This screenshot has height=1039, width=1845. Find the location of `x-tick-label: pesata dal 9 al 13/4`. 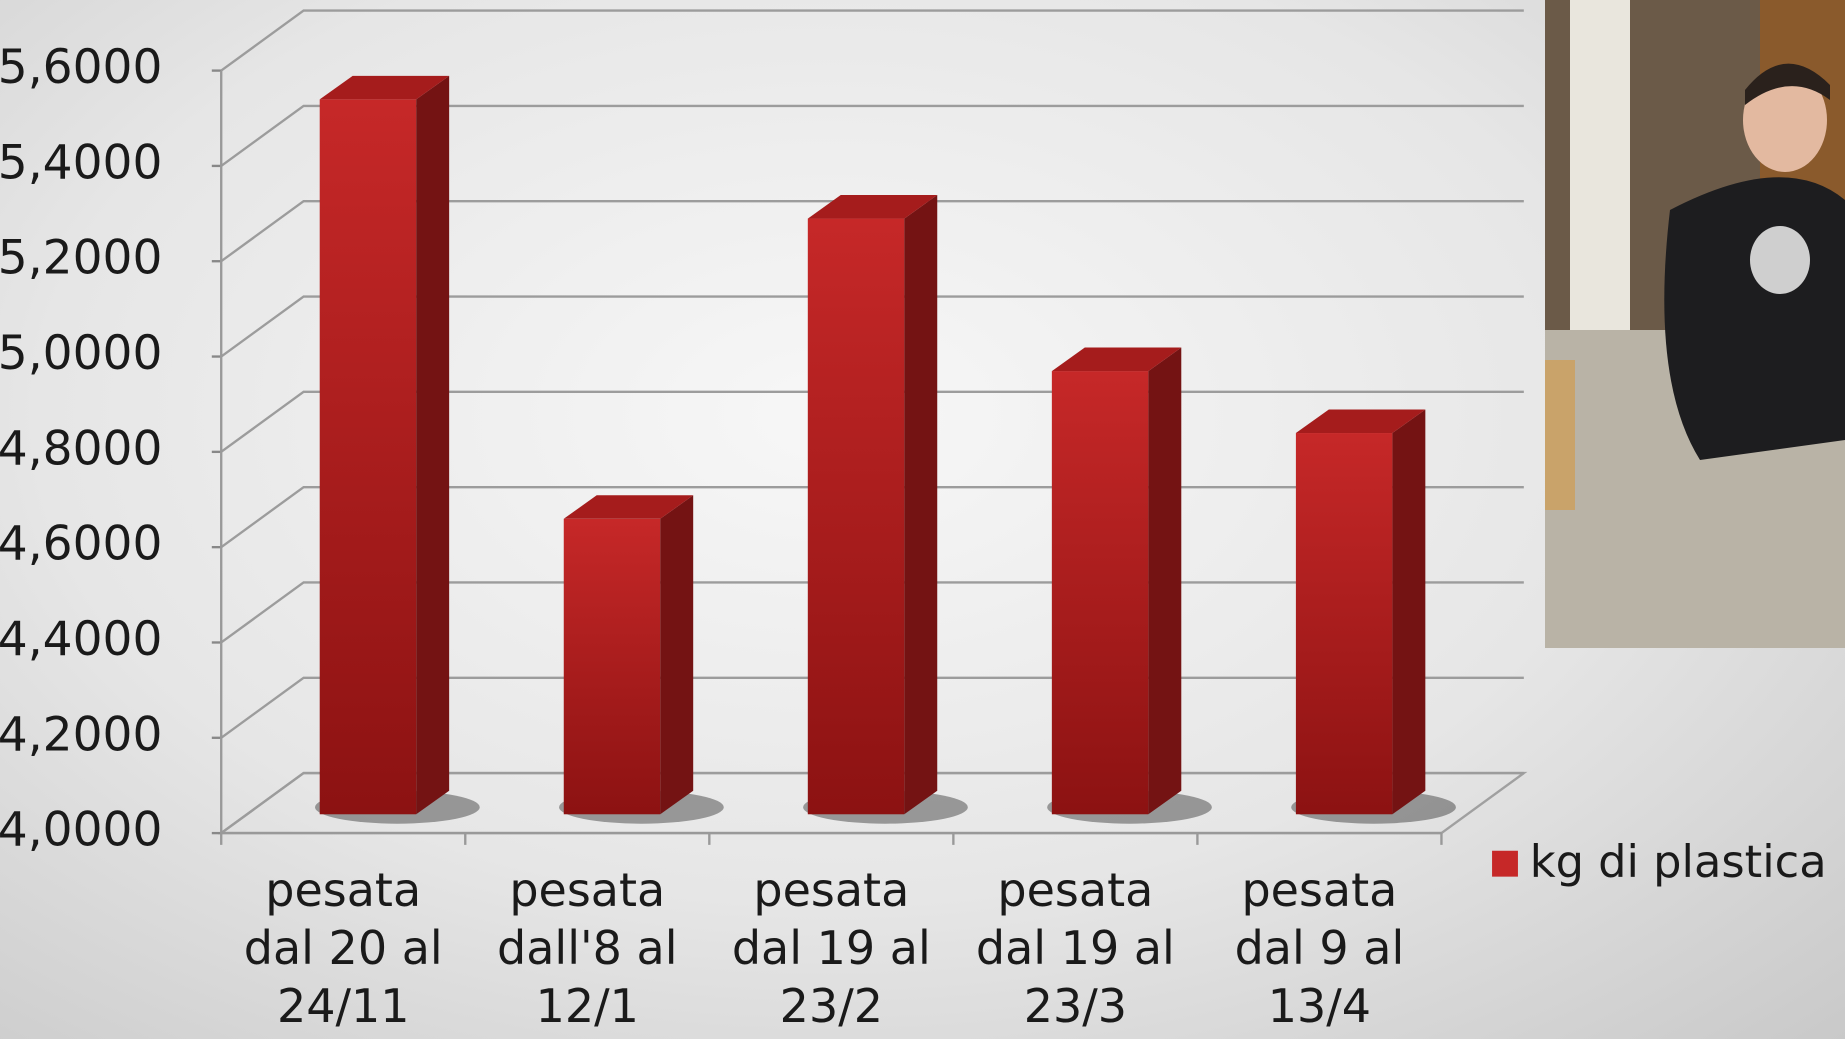

x-tick-label: pesata dal 9 al 13/4 is located at coordinates (1319, 948).